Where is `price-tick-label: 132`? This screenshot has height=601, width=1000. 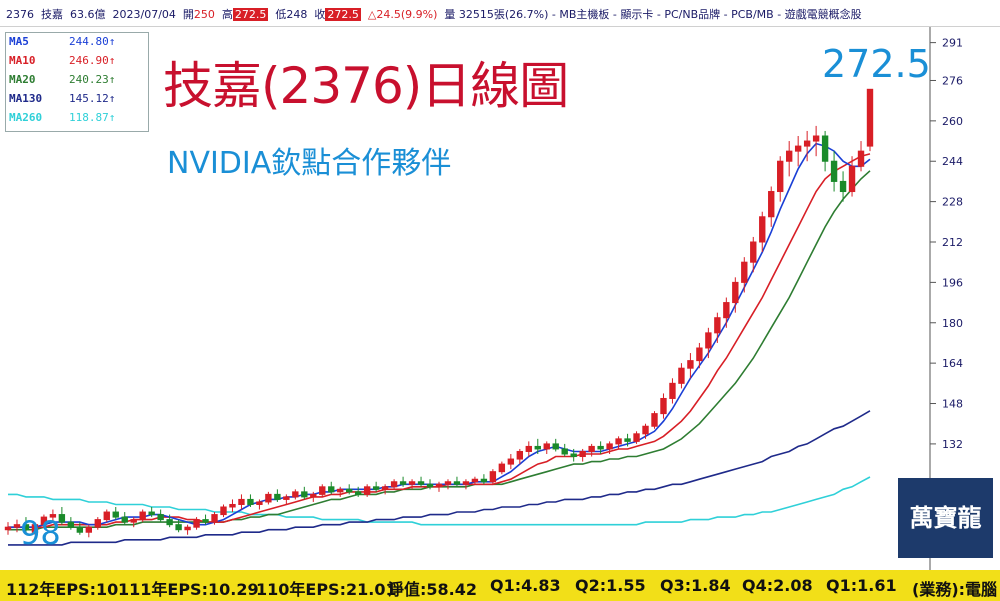
price-tick-label: 132 is located at coordinates (952, 444).